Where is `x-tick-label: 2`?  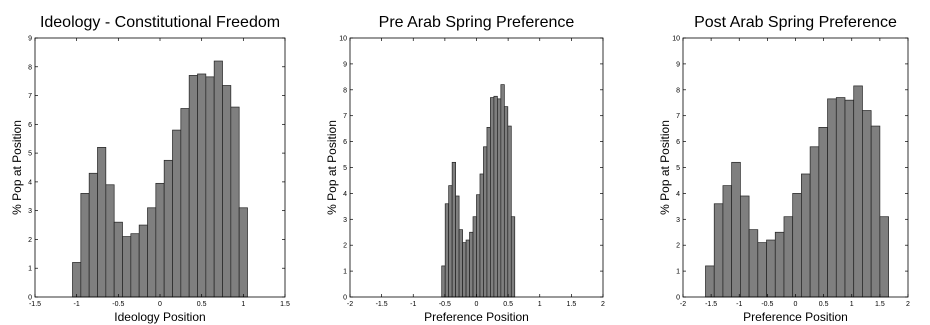
x-tick-label: 2 is located at coordinates (603, 304).